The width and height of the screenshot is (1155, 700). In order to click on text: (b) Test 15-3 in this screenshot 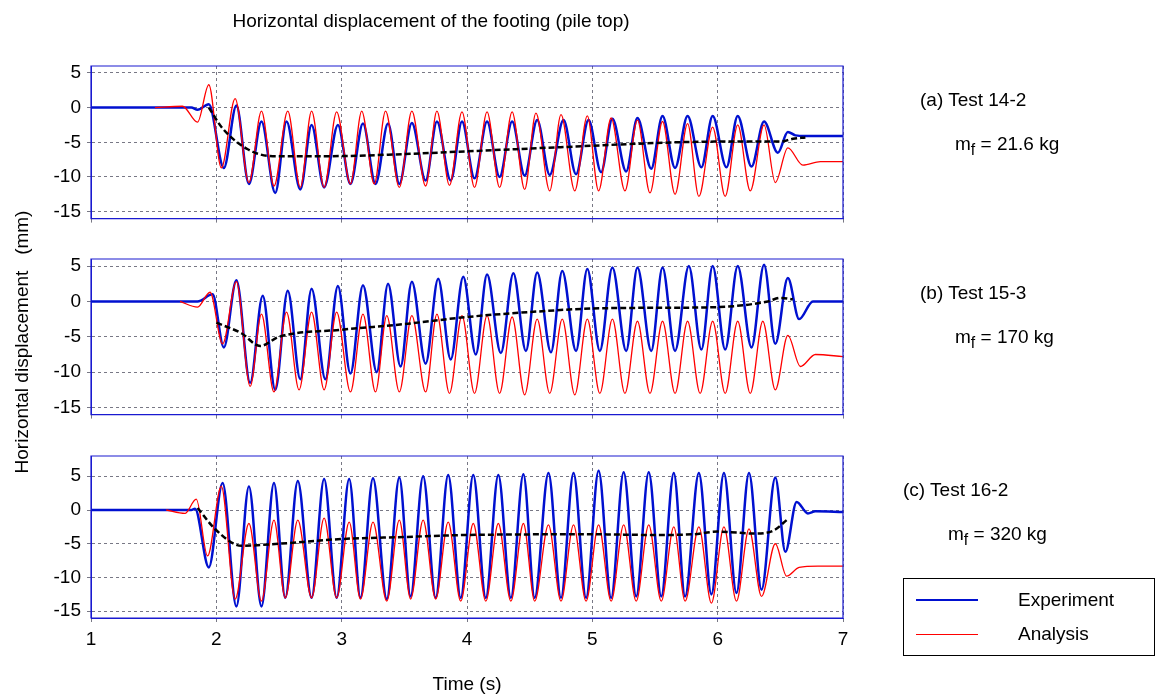, I will do `click(973, 293)`.